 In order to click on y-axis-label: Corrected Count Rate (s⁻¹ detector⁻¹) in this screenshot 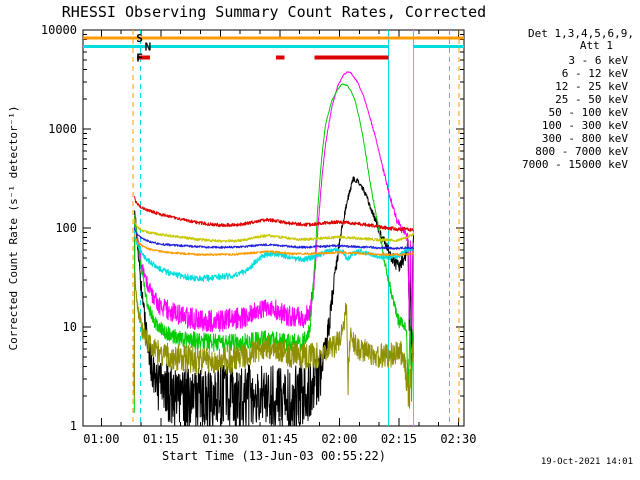, I will do `click(13, 227)`.